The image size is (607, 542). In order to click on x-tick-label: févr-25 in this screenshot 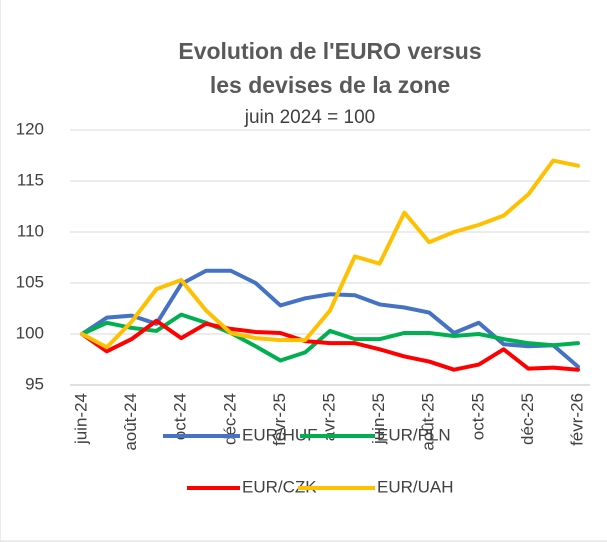, I will do `click(279, 419)`.